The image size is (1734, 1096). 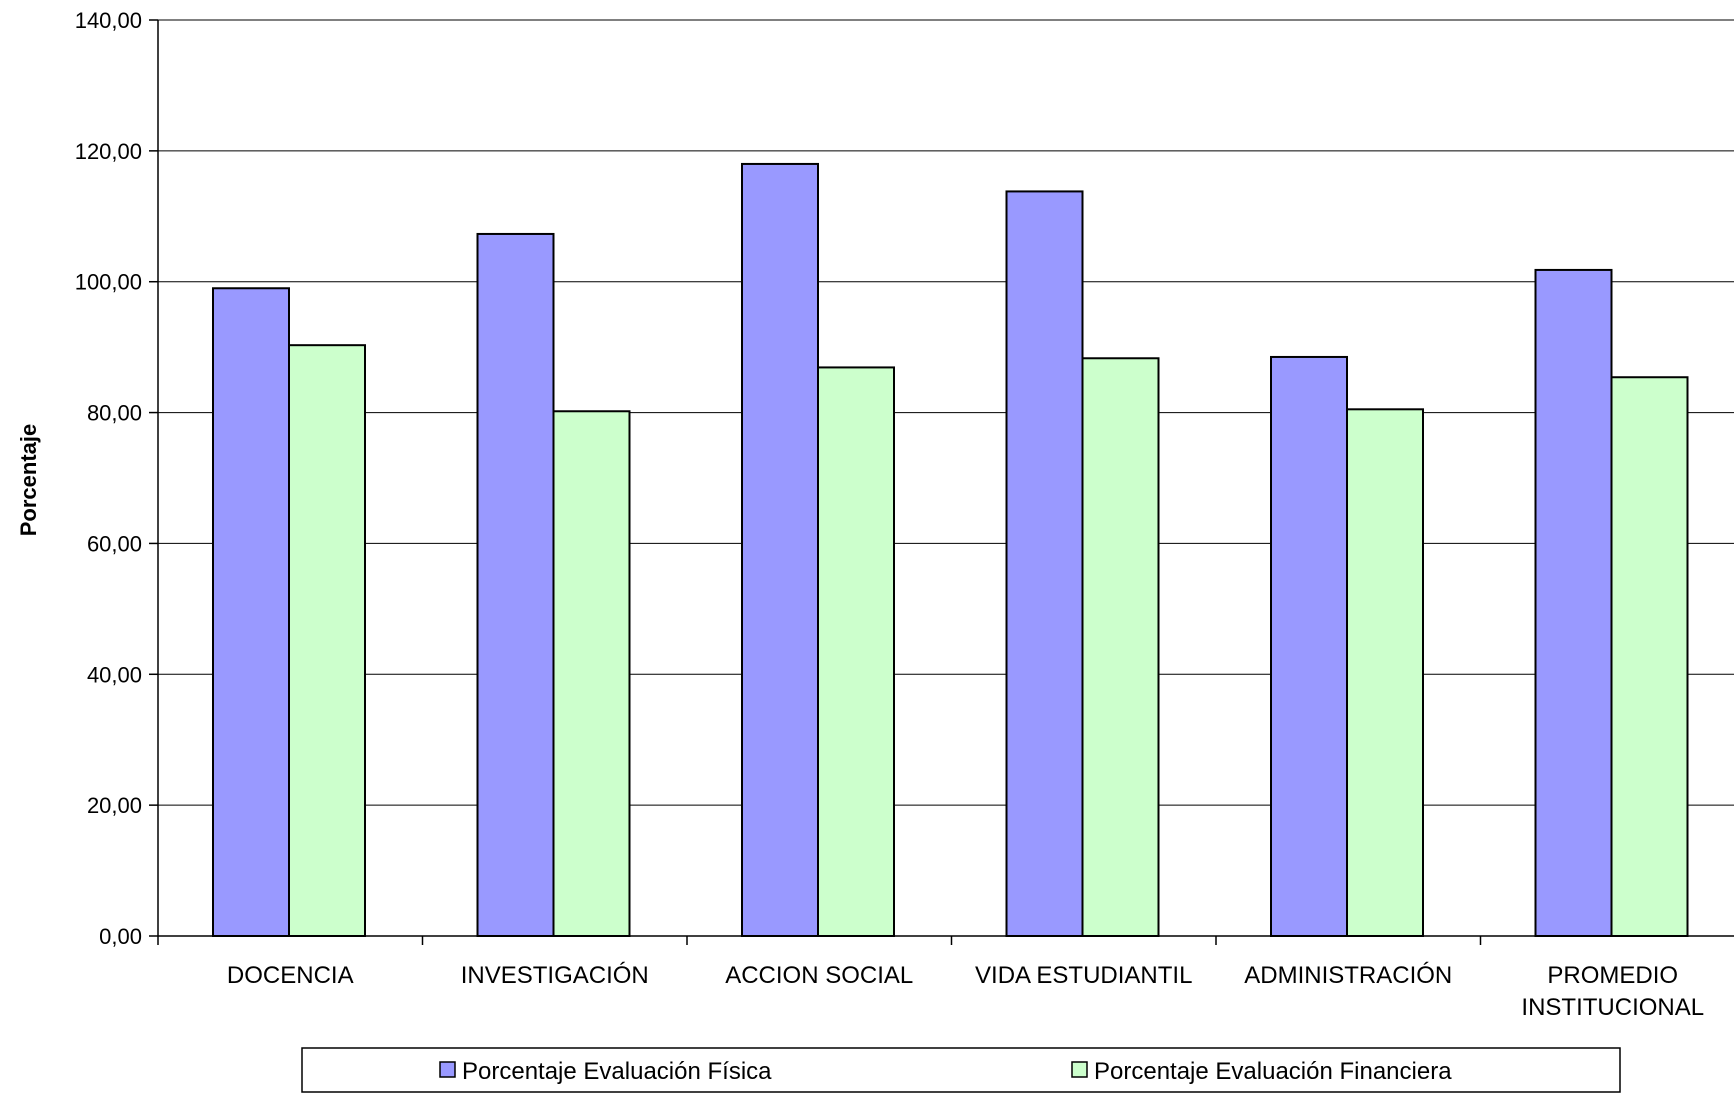 I want to click on x-tick-label: PROMEDIO, so click(x=1612, y=975).